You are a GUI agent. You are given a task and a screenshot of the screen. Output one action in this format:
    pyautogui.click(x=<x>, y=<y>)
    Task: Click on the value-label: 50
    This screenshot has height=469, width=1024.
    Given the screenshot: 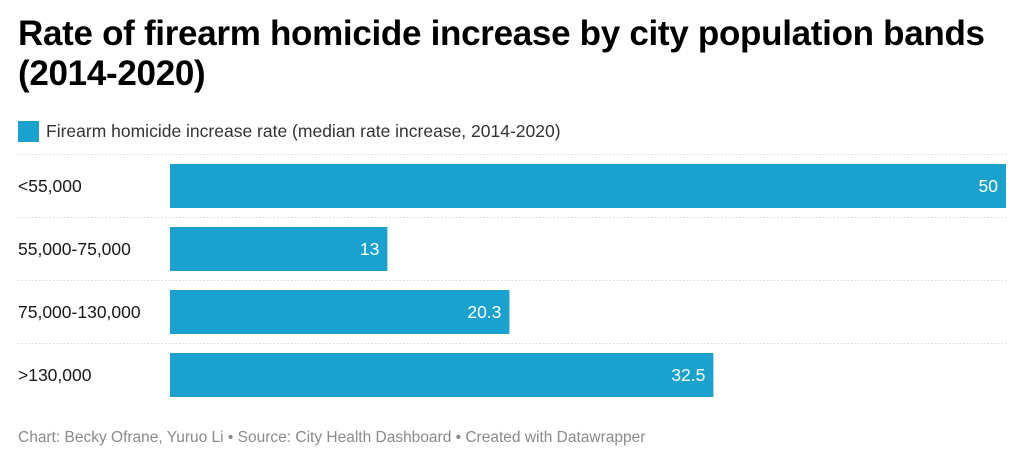 What is the action you would take?
    pyautogui.click(x=989, y=186)
    